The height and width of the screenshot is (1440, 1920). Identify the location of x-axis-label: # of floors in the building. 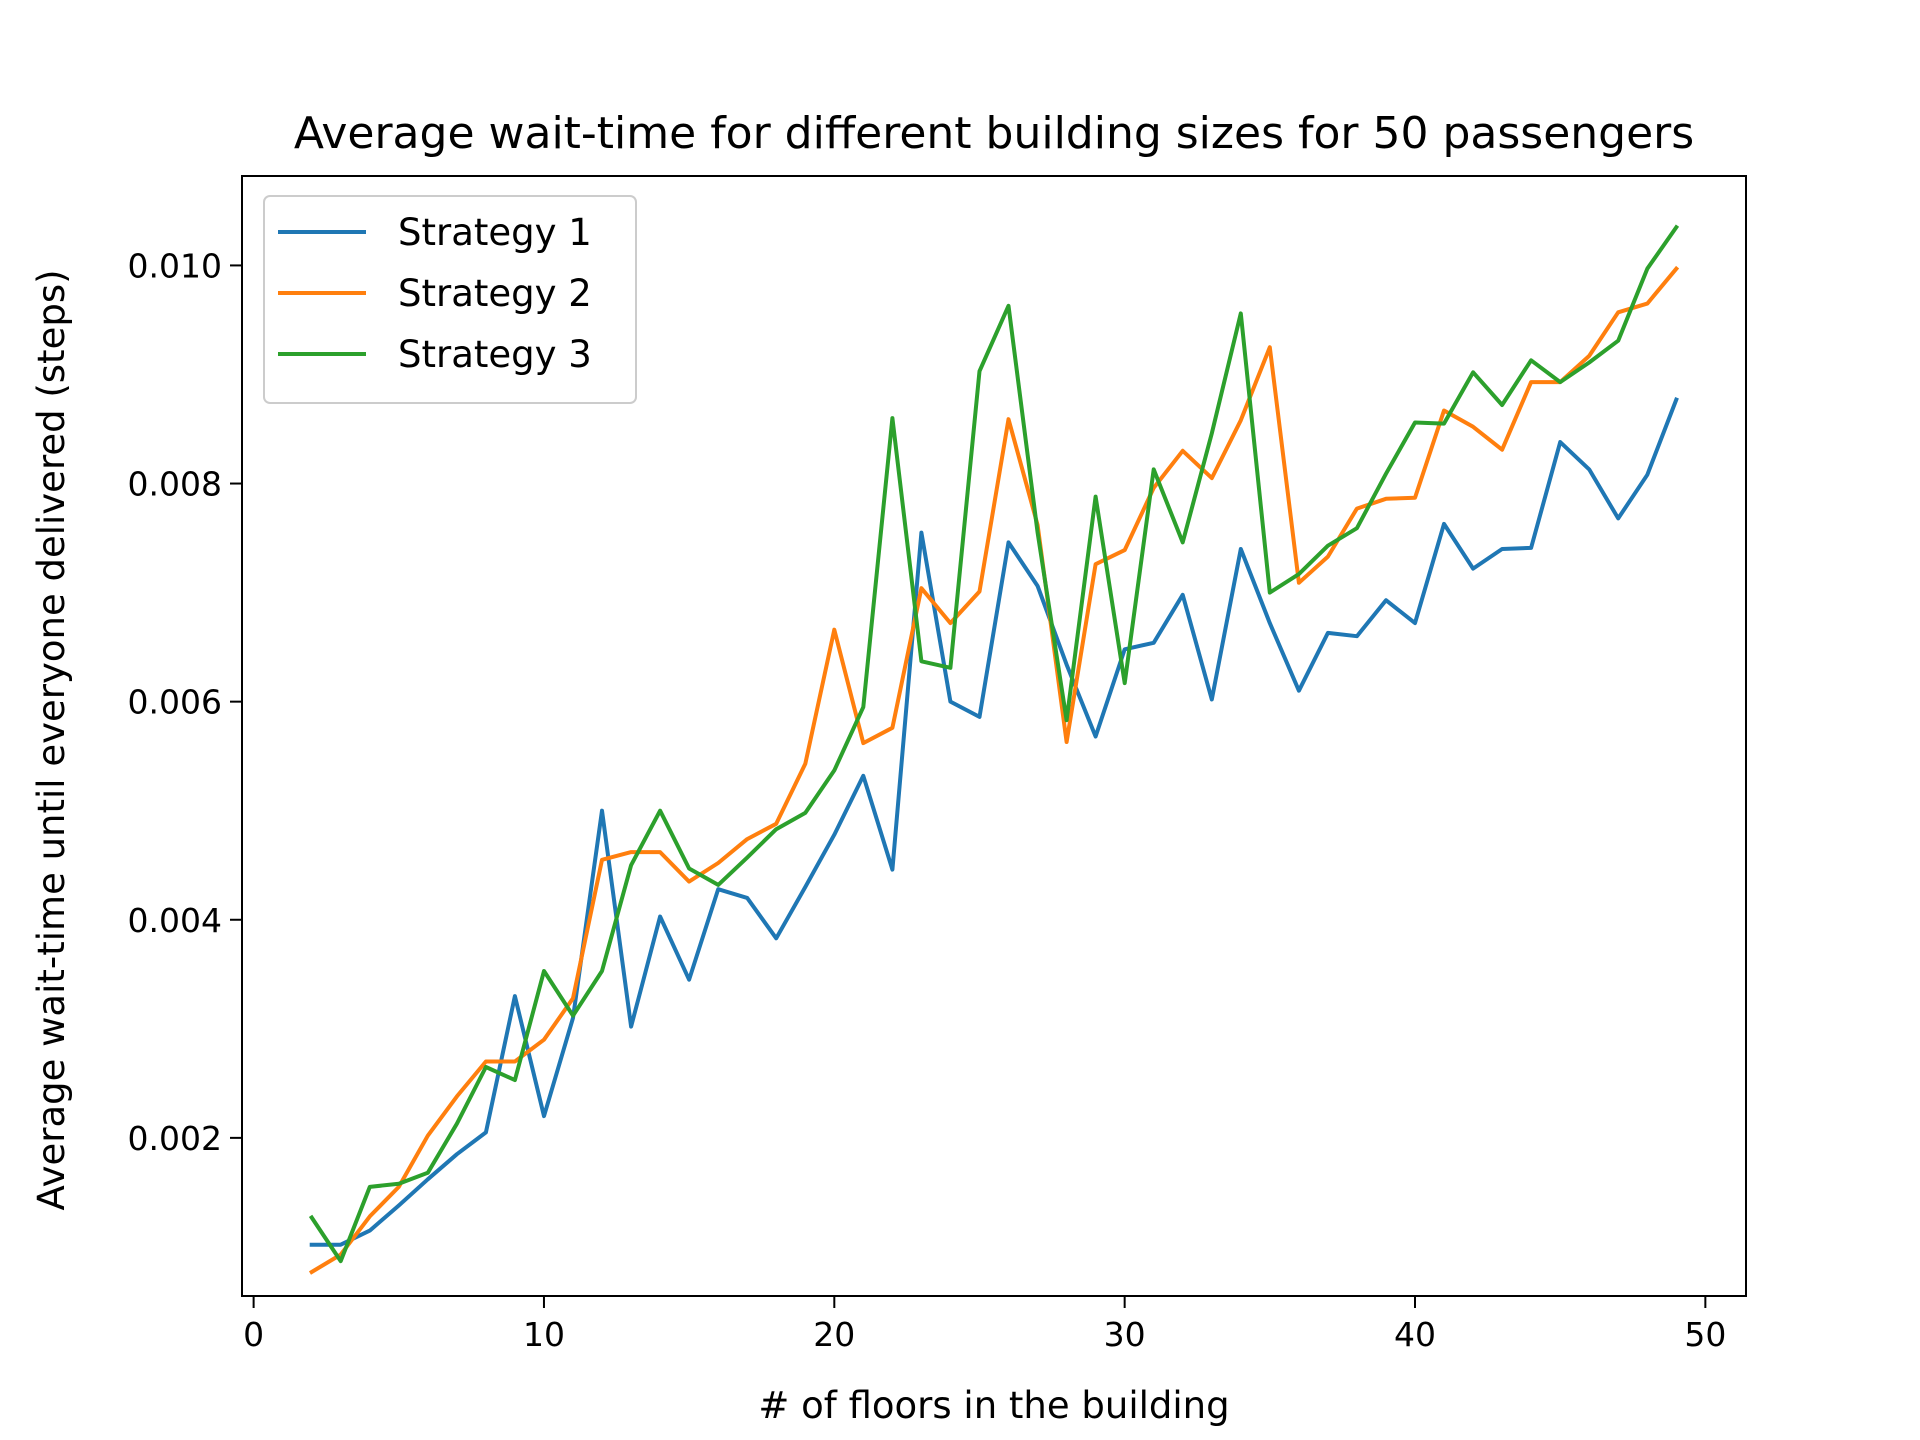
(993, 1405).